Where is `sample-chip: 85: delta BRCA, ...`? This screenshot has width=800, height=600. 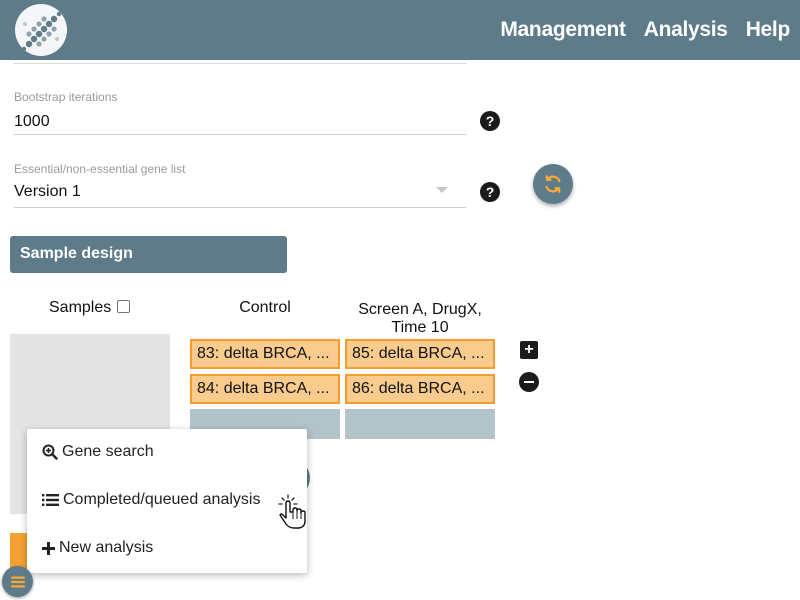 sample-chip: 85: delta BRCA, ... is located at coordinates (420, 354).